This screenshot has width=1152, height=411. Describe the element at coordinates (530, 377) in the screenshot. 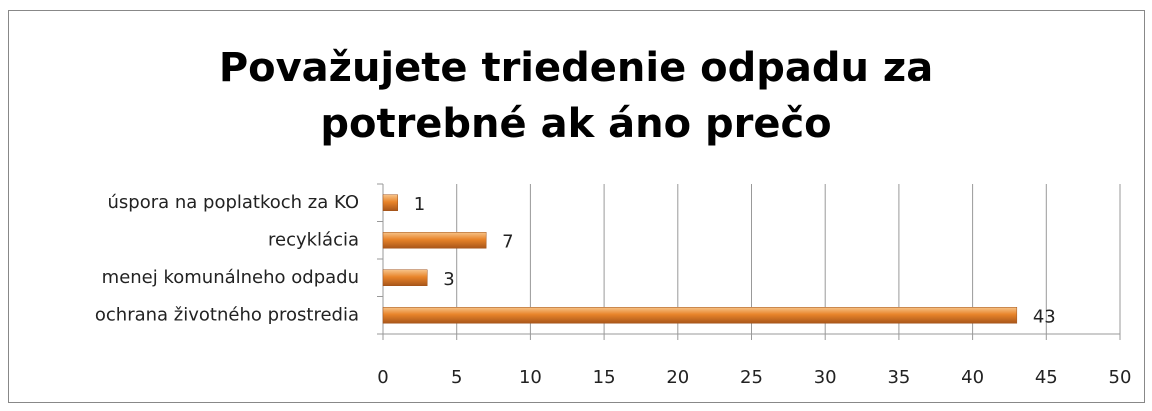

I see `x-tick-label: 10` at that location.